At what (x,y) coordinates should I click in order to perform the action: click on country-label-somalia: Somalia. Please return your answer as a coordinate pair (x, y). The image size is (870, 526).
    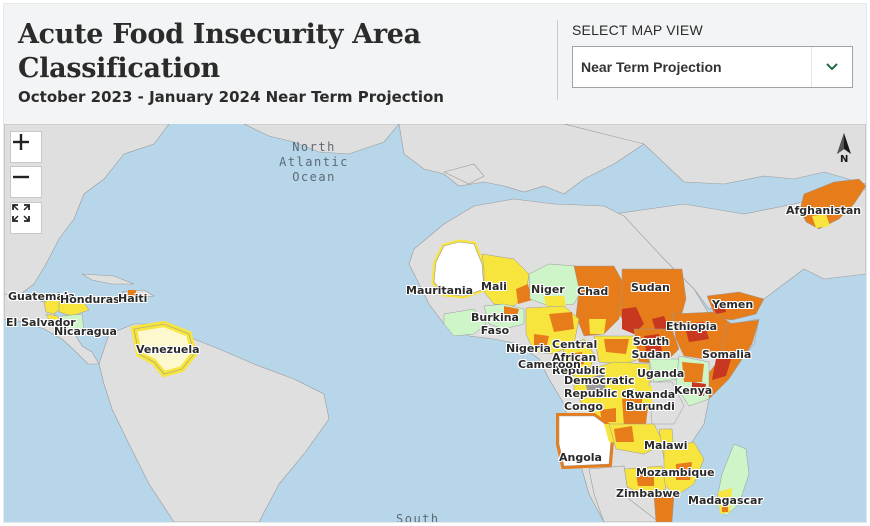
    Looking at the image, I should click on (727, 354).